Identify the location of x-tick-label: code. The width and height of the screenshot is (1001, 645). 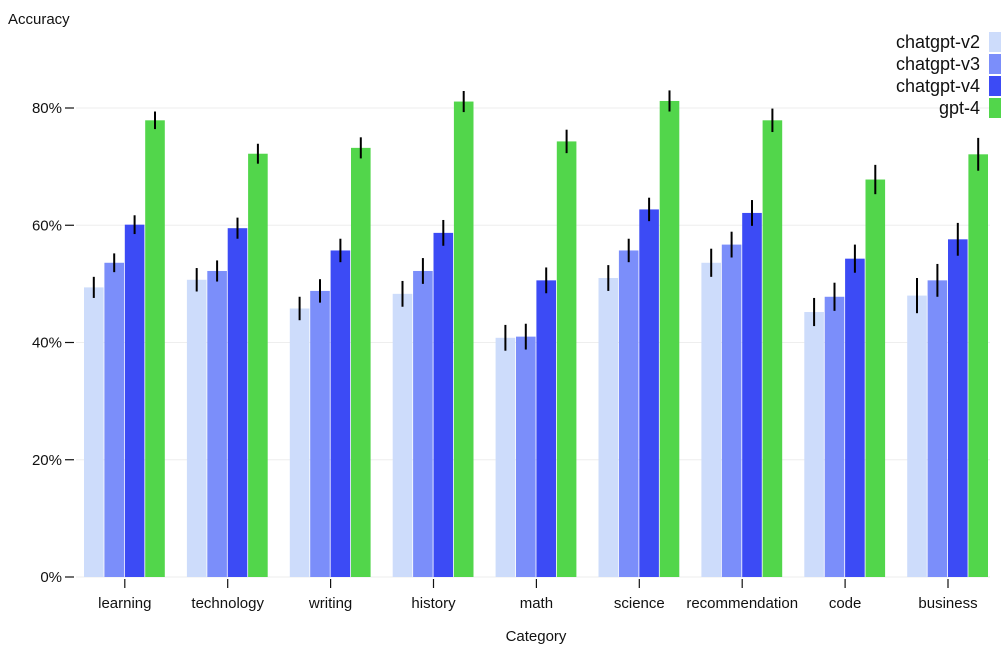
(845, 603).